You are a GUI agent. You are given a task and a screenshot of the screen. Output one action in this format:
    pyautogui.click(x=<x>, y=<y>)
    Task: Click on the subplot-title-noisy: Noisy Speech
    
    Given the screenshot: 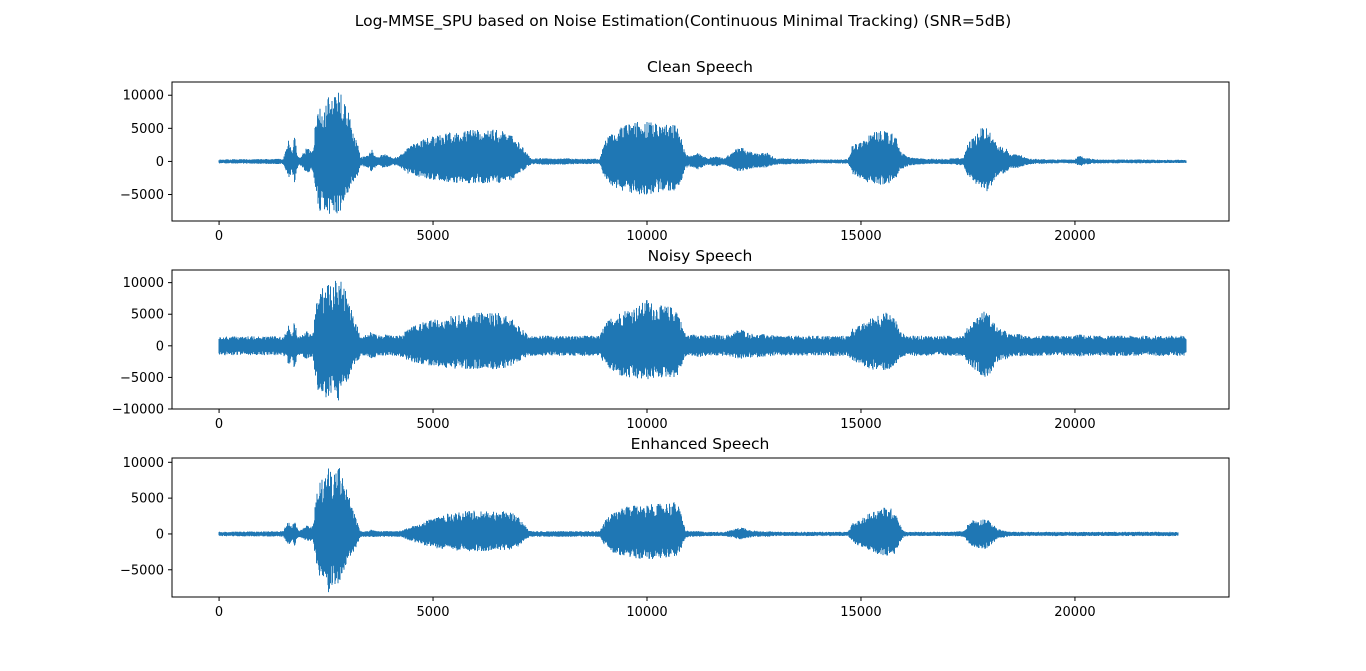 What is the action you would take?
    pyautogui.click(x=700, y=256)
    